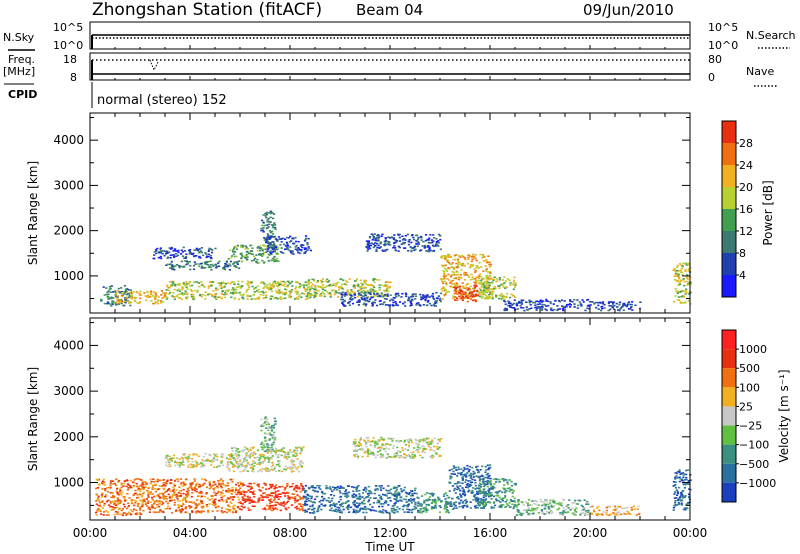 The height and width of the screenshot is (554, 800). What do you see at coordinates (715, 59) in the screenshot?
I see `nave-tick-top: 80` at bounding box center [715, 59].